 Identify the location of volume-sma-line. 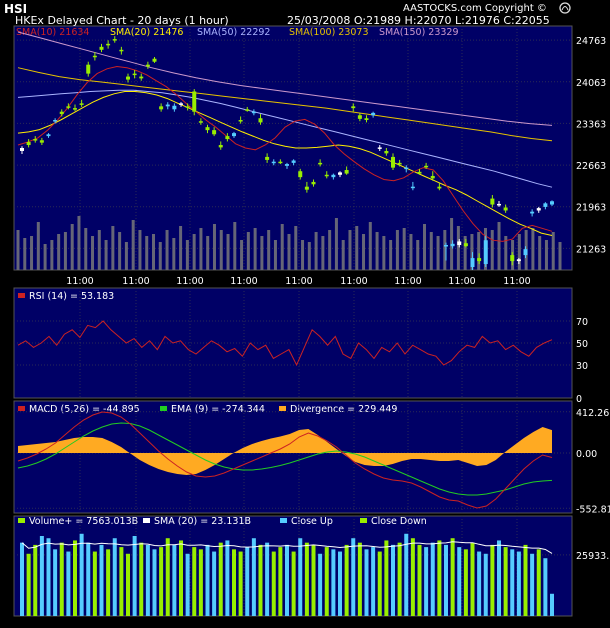
(287, 547).